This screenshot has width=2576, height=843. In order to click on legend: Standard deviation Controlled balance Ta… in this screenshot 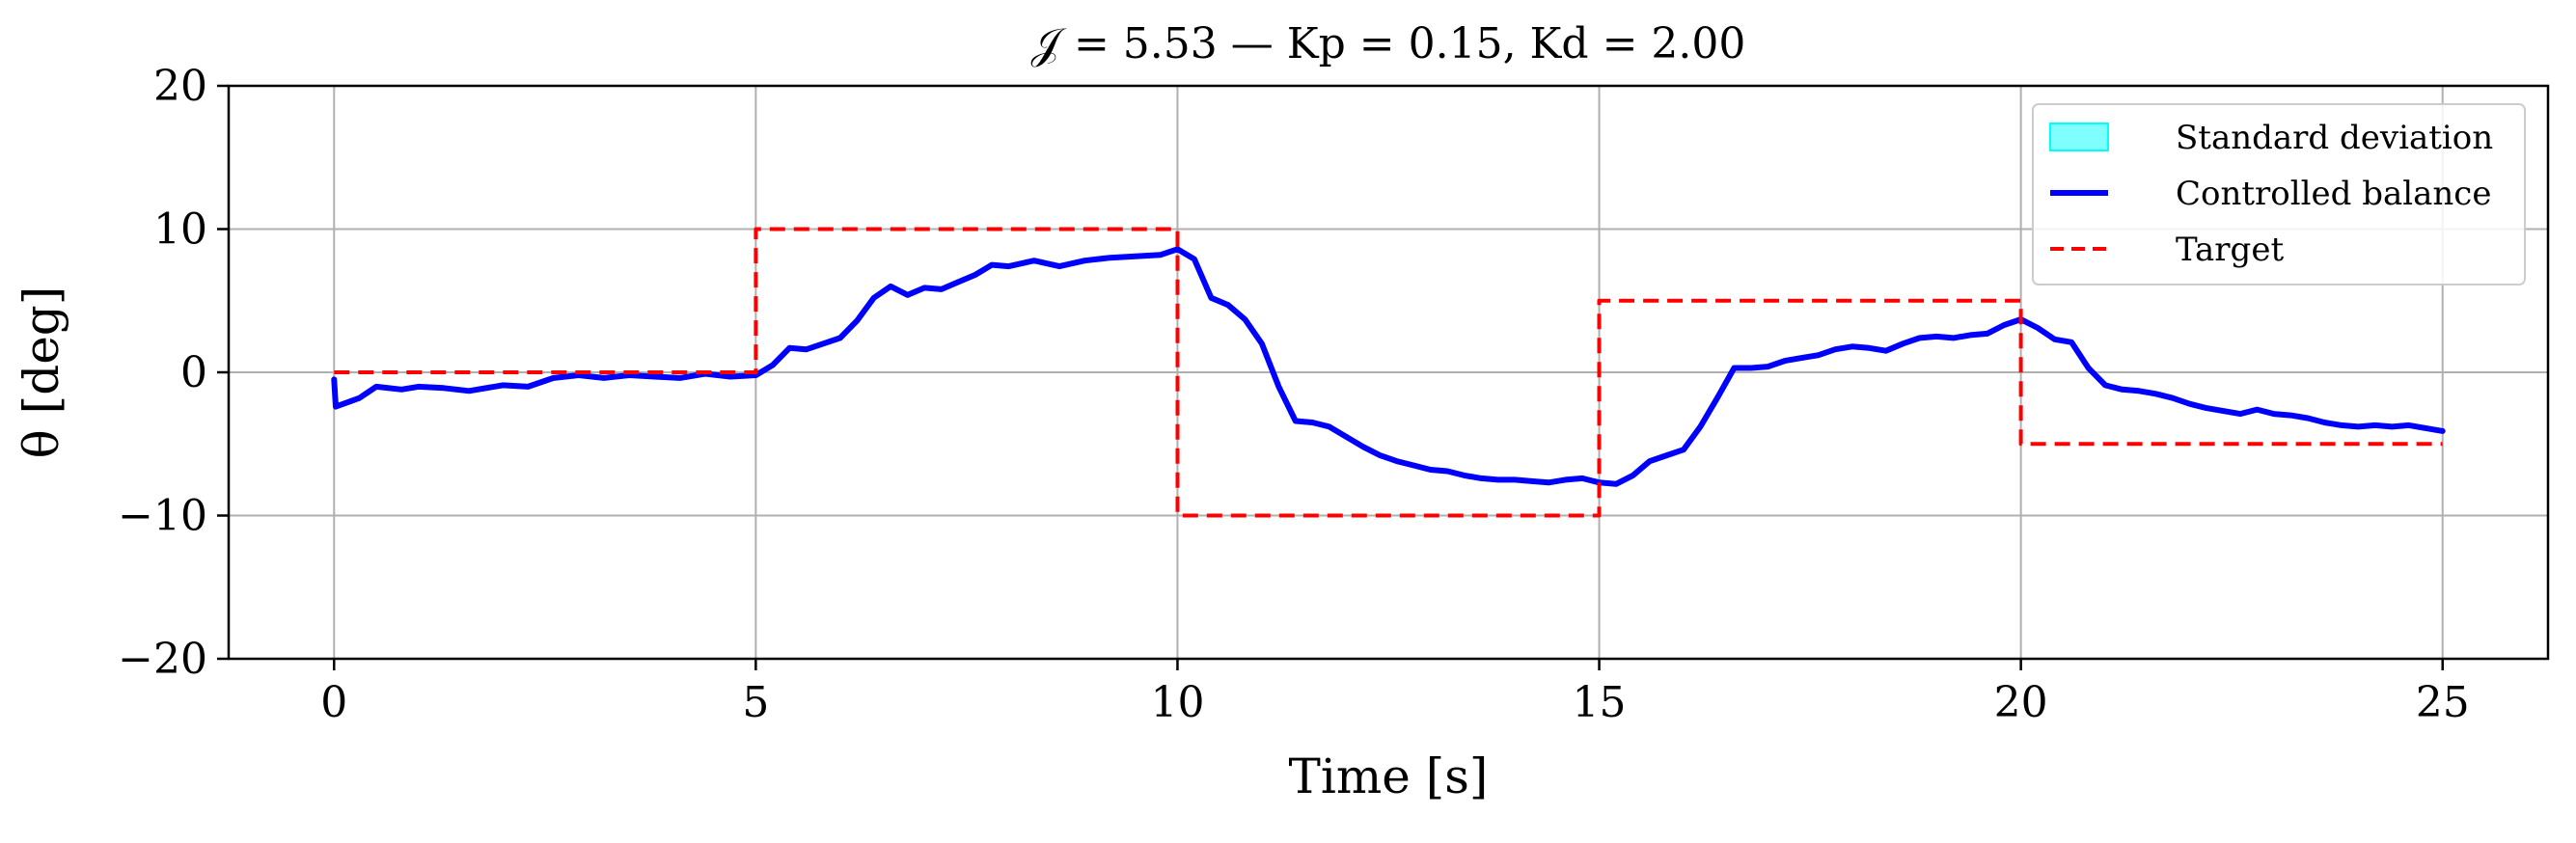, I will do `click(2279, 194)`.